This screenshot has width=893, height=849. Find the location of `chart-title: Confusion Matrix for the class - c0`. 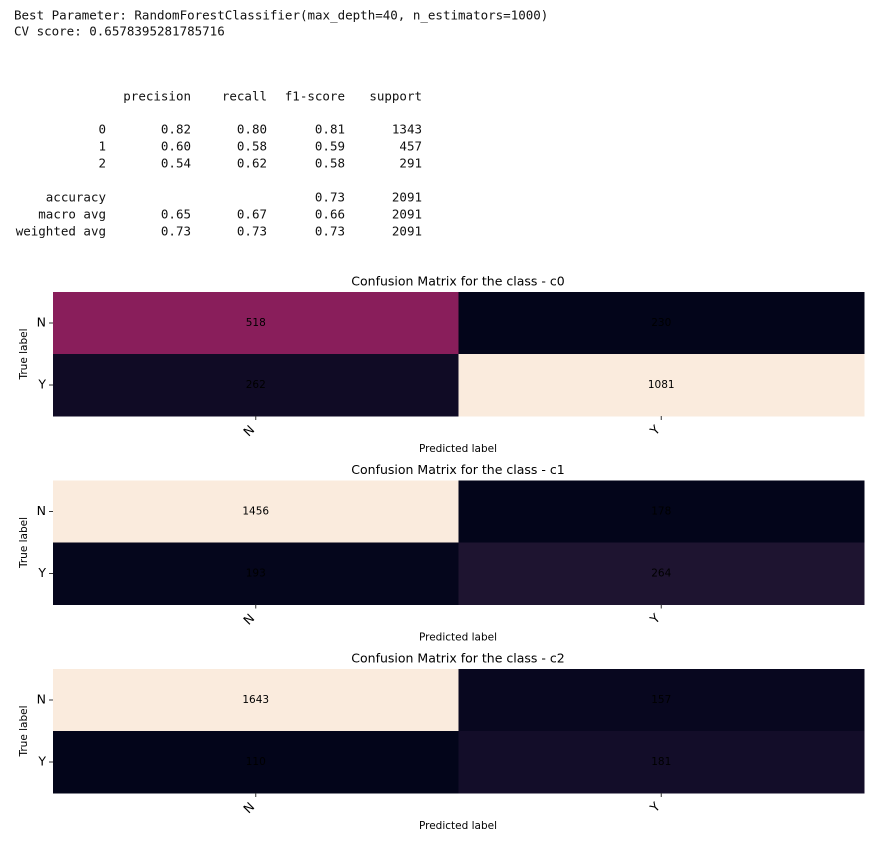

chart-title: Confusion Matrix for the class - c0 is located at coordinates (457, 281).